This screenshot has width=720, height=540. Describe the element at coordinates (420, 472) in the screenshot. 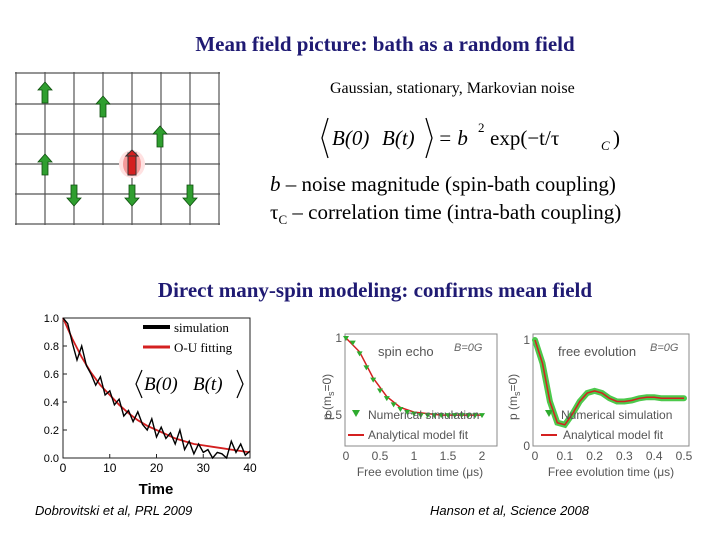

I see `spin-echo-xlabel: Free evolution time (μs)` at that location.